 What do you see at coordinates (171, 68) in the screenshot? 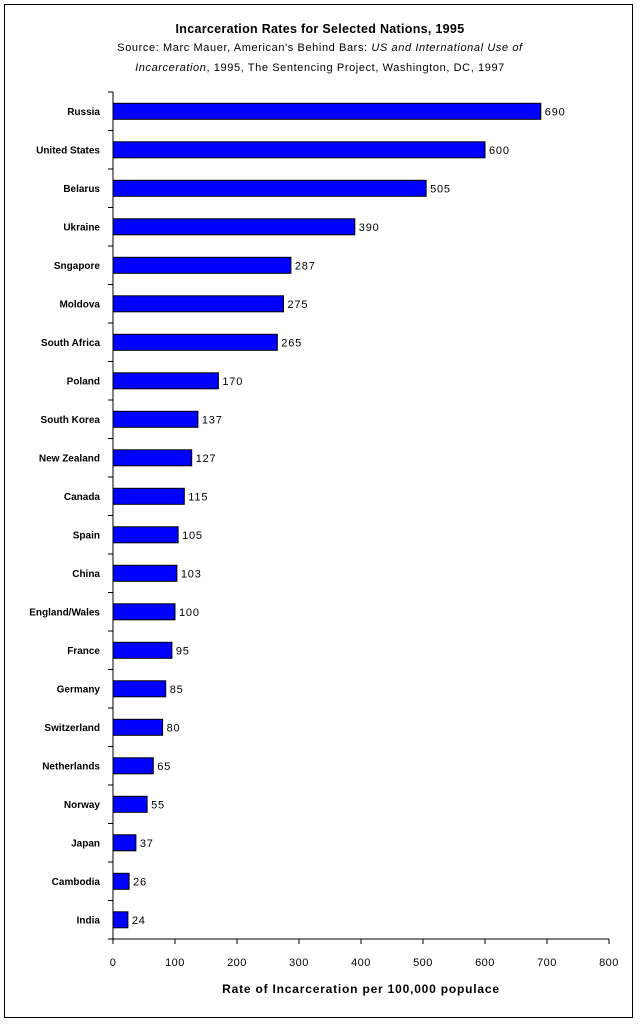
I see `source-publication-part-2: Incarceration` at bounding box center [171, 68].